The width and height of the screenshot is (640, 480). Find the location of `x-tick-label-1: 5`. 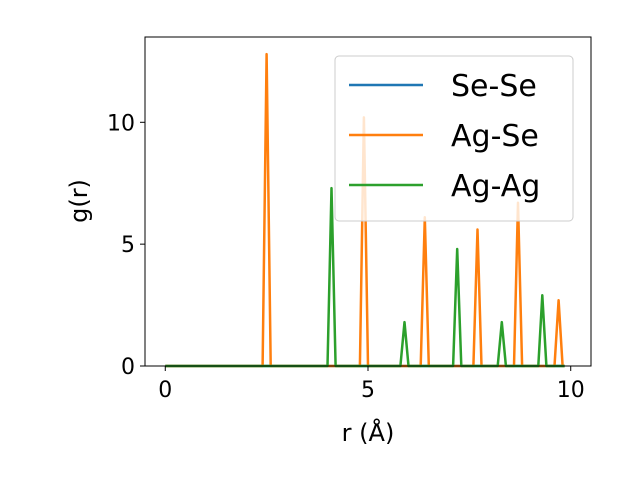

x-tick-label-1: 5 is located at coordinates (368, 390).